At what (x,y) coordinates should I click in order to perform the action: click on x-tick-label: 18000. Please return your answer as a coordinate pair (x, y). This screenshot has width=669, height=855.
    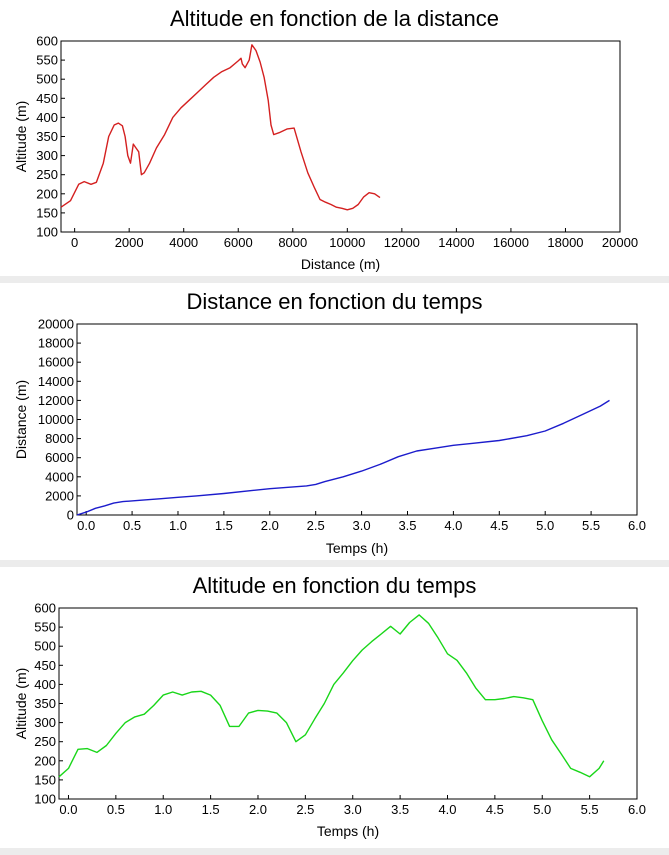
    Looking at the image, I should click on (565, 242).